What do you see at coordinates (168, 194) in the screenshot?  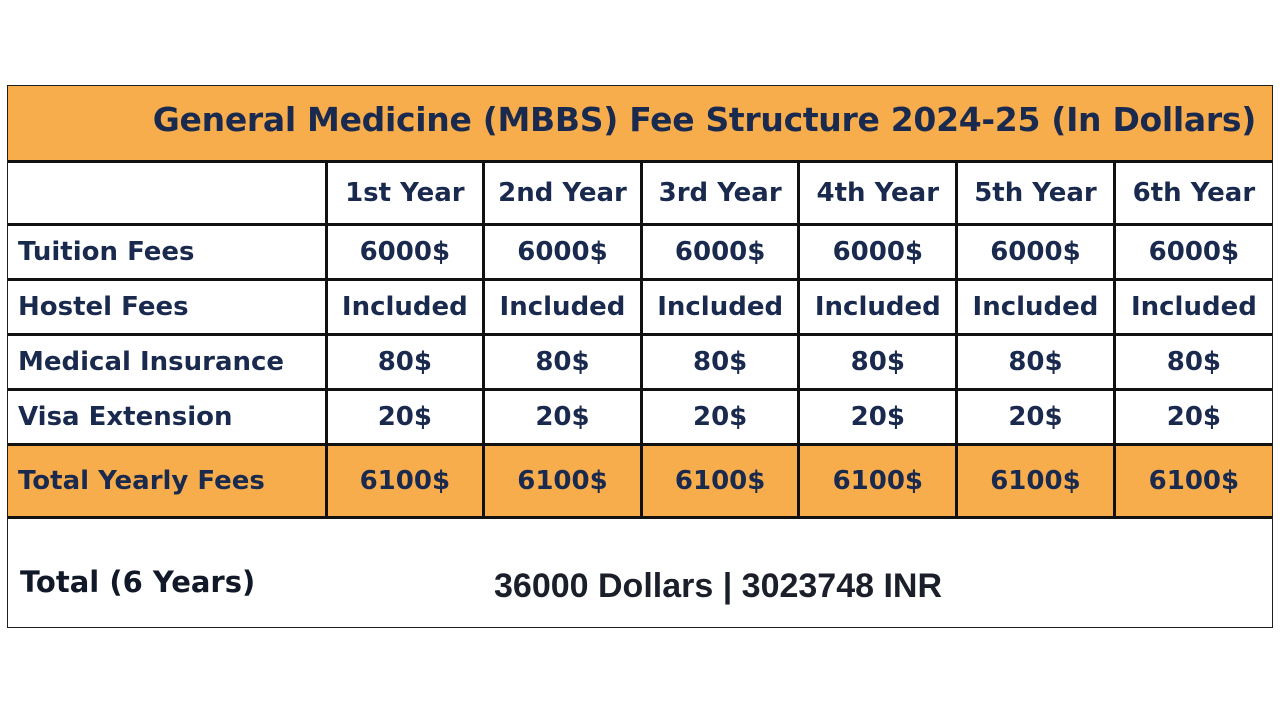 I see `header-cell-empty` at bounding box center [168, 194].